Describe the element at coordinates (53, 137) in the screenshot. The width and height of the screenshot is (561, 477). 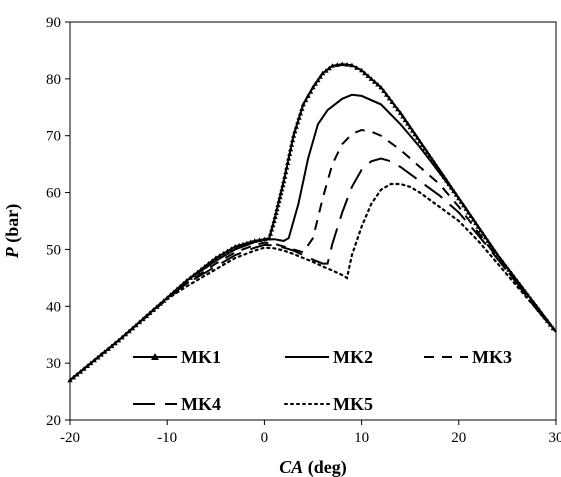
I see `y-tick-label: 70` at that location.